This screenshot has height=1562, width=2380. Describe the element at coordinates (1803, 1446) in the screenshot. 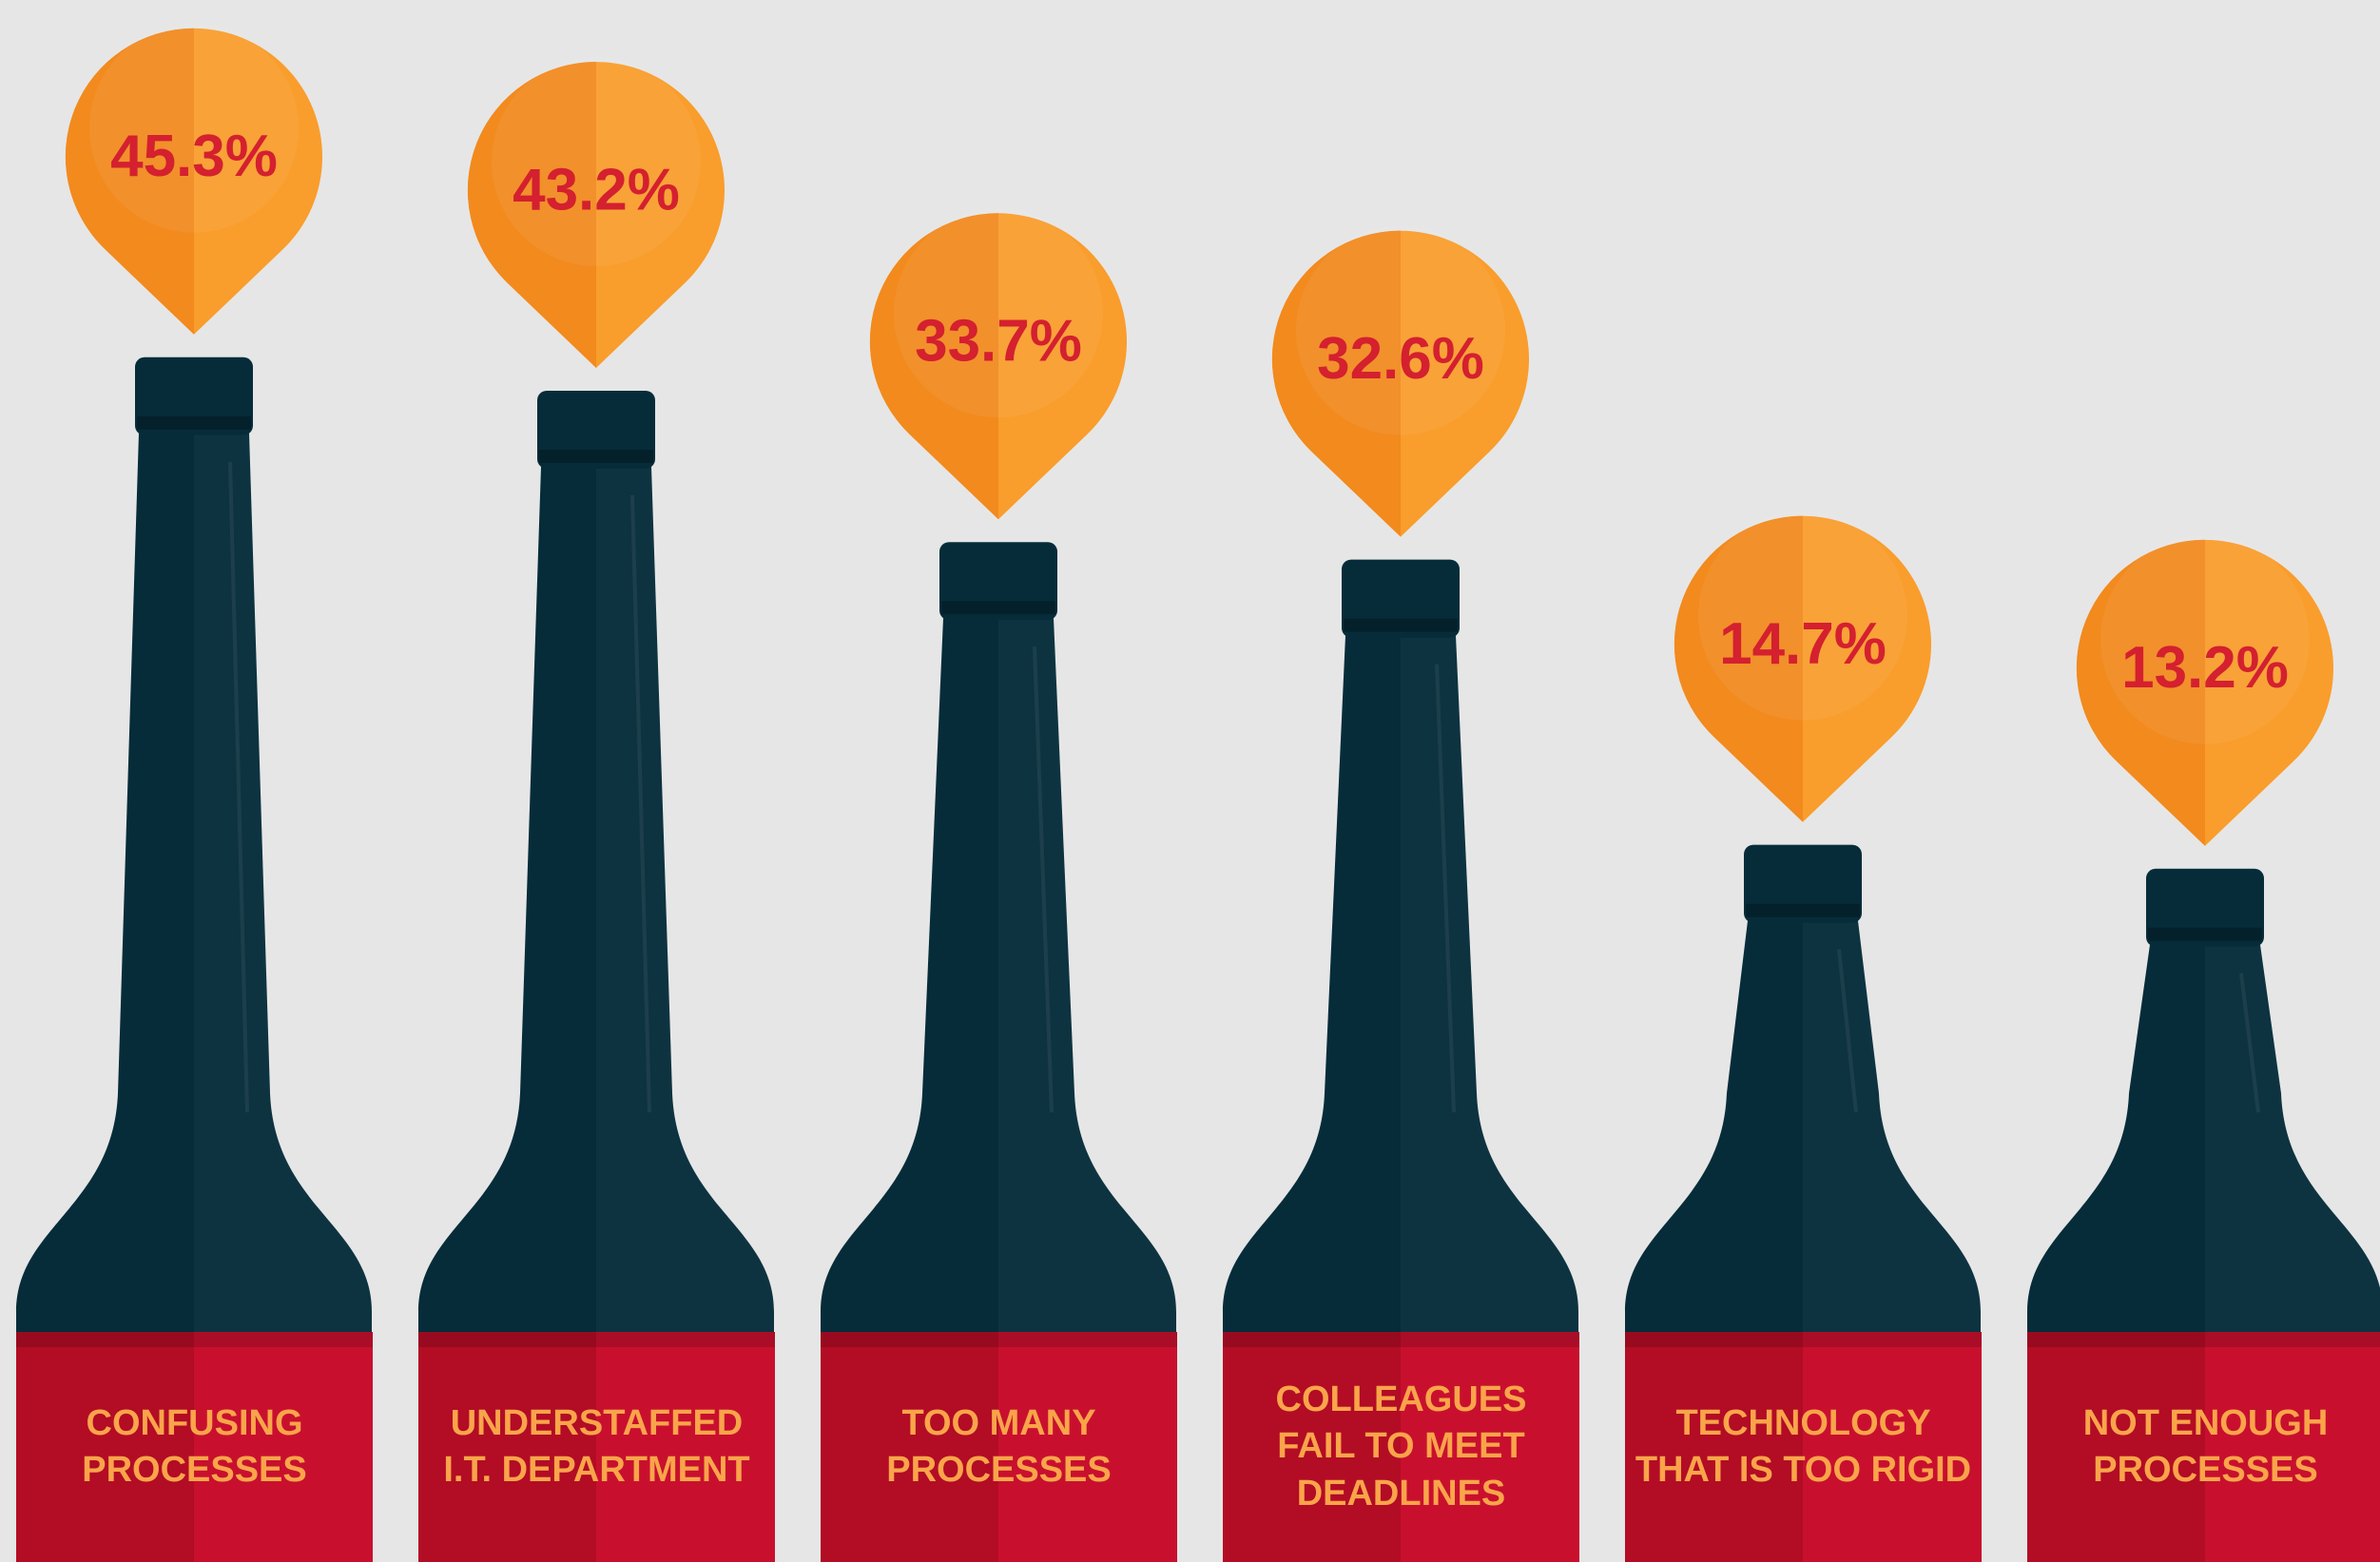

I see `category-label: TECHNOLOGY THAT IS TOO RIGID` at that location.